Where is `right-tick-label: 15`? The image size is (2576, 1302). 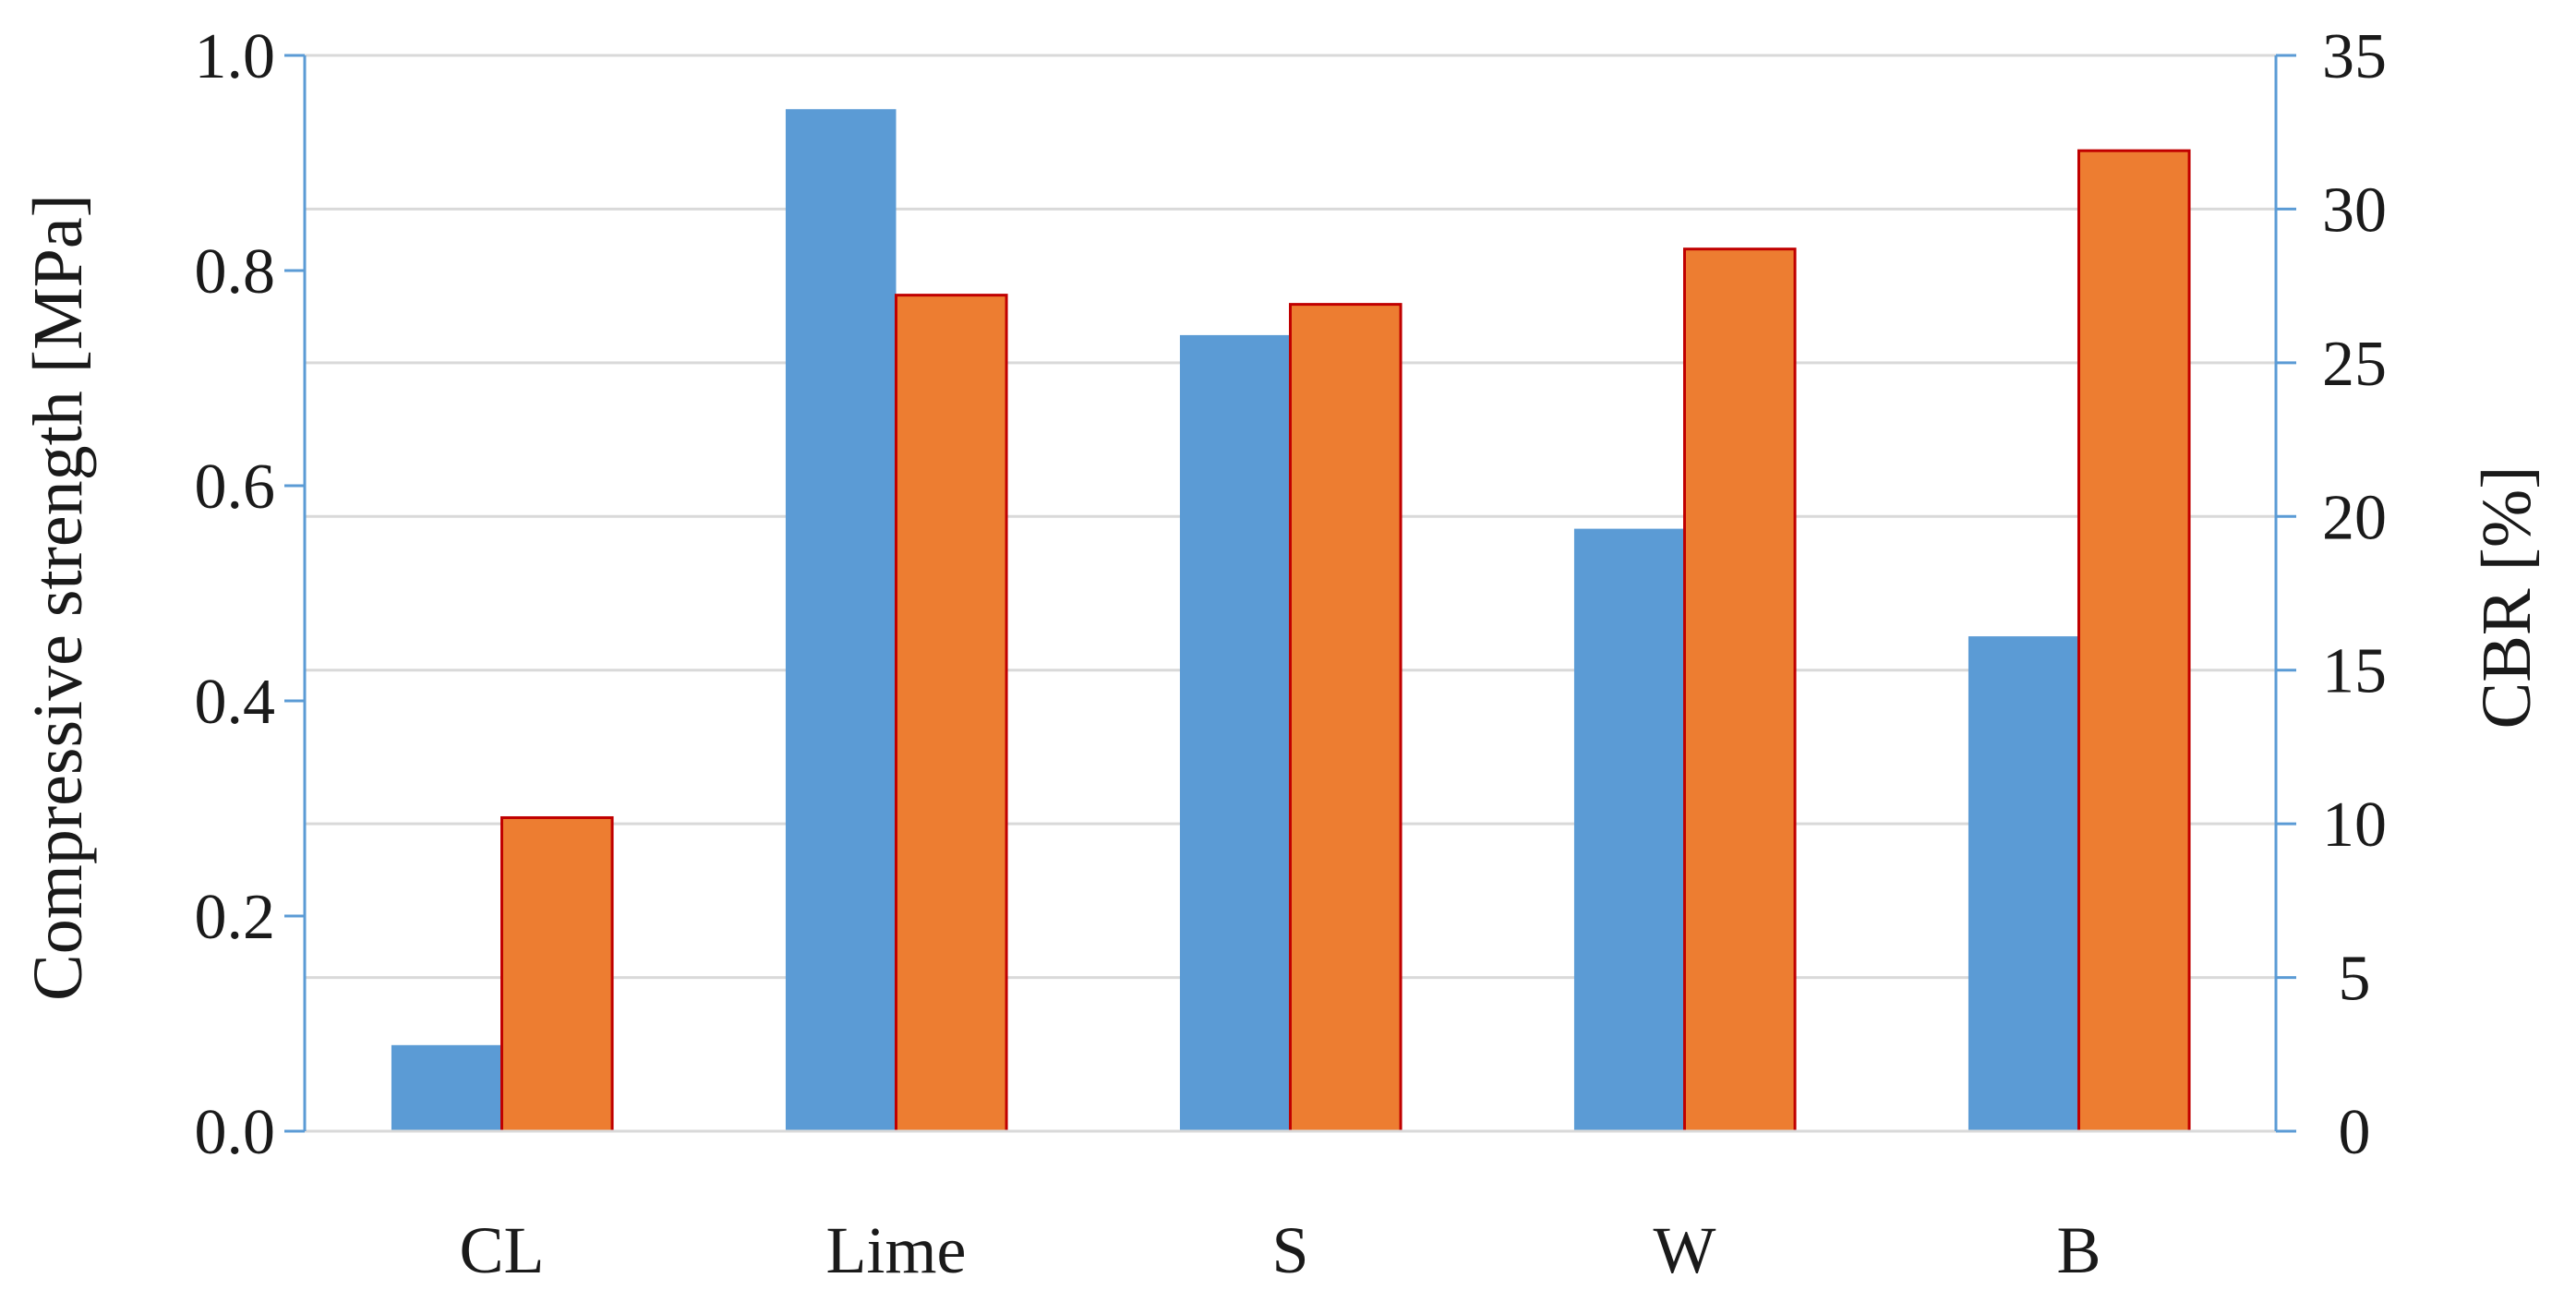 right-tick-label: 15 is located at coordinates (2354, 672).